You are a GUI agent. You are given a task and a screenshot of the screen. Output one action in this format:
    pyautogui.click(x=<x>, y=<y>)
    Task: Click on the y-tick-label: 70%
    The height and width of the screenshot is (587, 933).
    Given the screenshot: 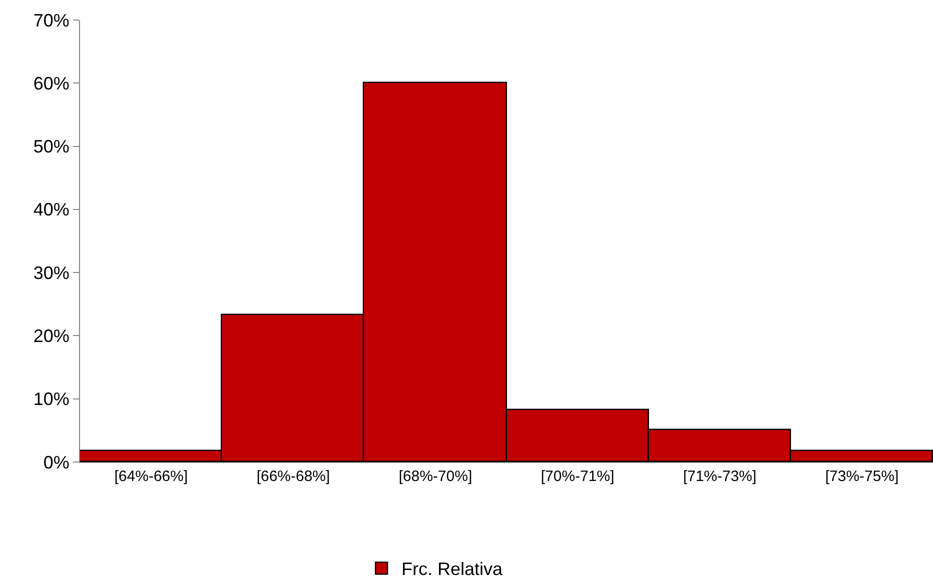 What is the action you would take?
    pyautogui.click(x=51, y=20)
    